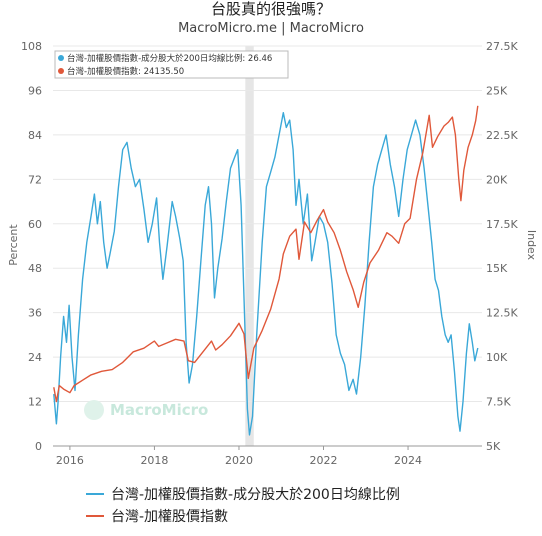 The width and height of the screenshot is (542, 536). What do you see at coordinates (271, 28) in the screenshot?
I see `chart-subtitle: MacroMicro.me | MacroMicro` at bounding box center [271, 28].